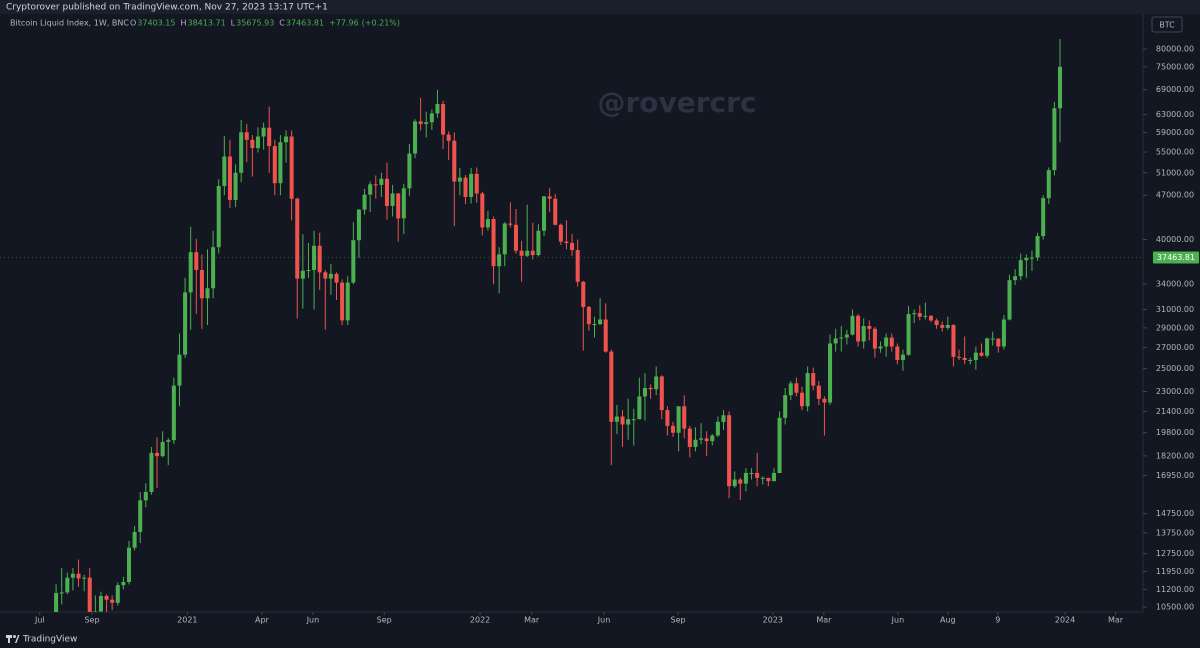 The image size is (1200, 648). Describe the element at coordinates (1175, 589) in the screenshot. I see `y-tick-label: 11200.00` at that location.